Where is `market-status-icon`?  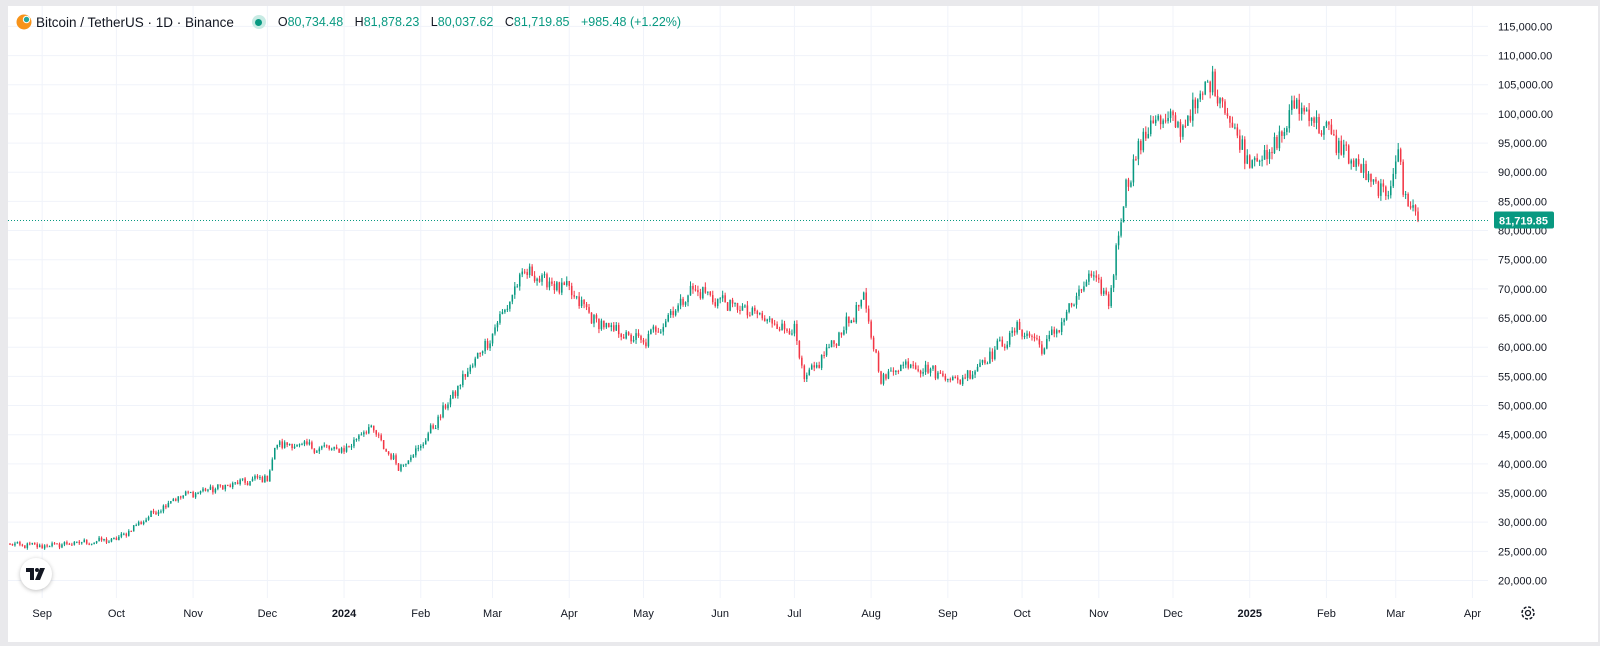 market-status-icon is located at coordinates (258, 22).